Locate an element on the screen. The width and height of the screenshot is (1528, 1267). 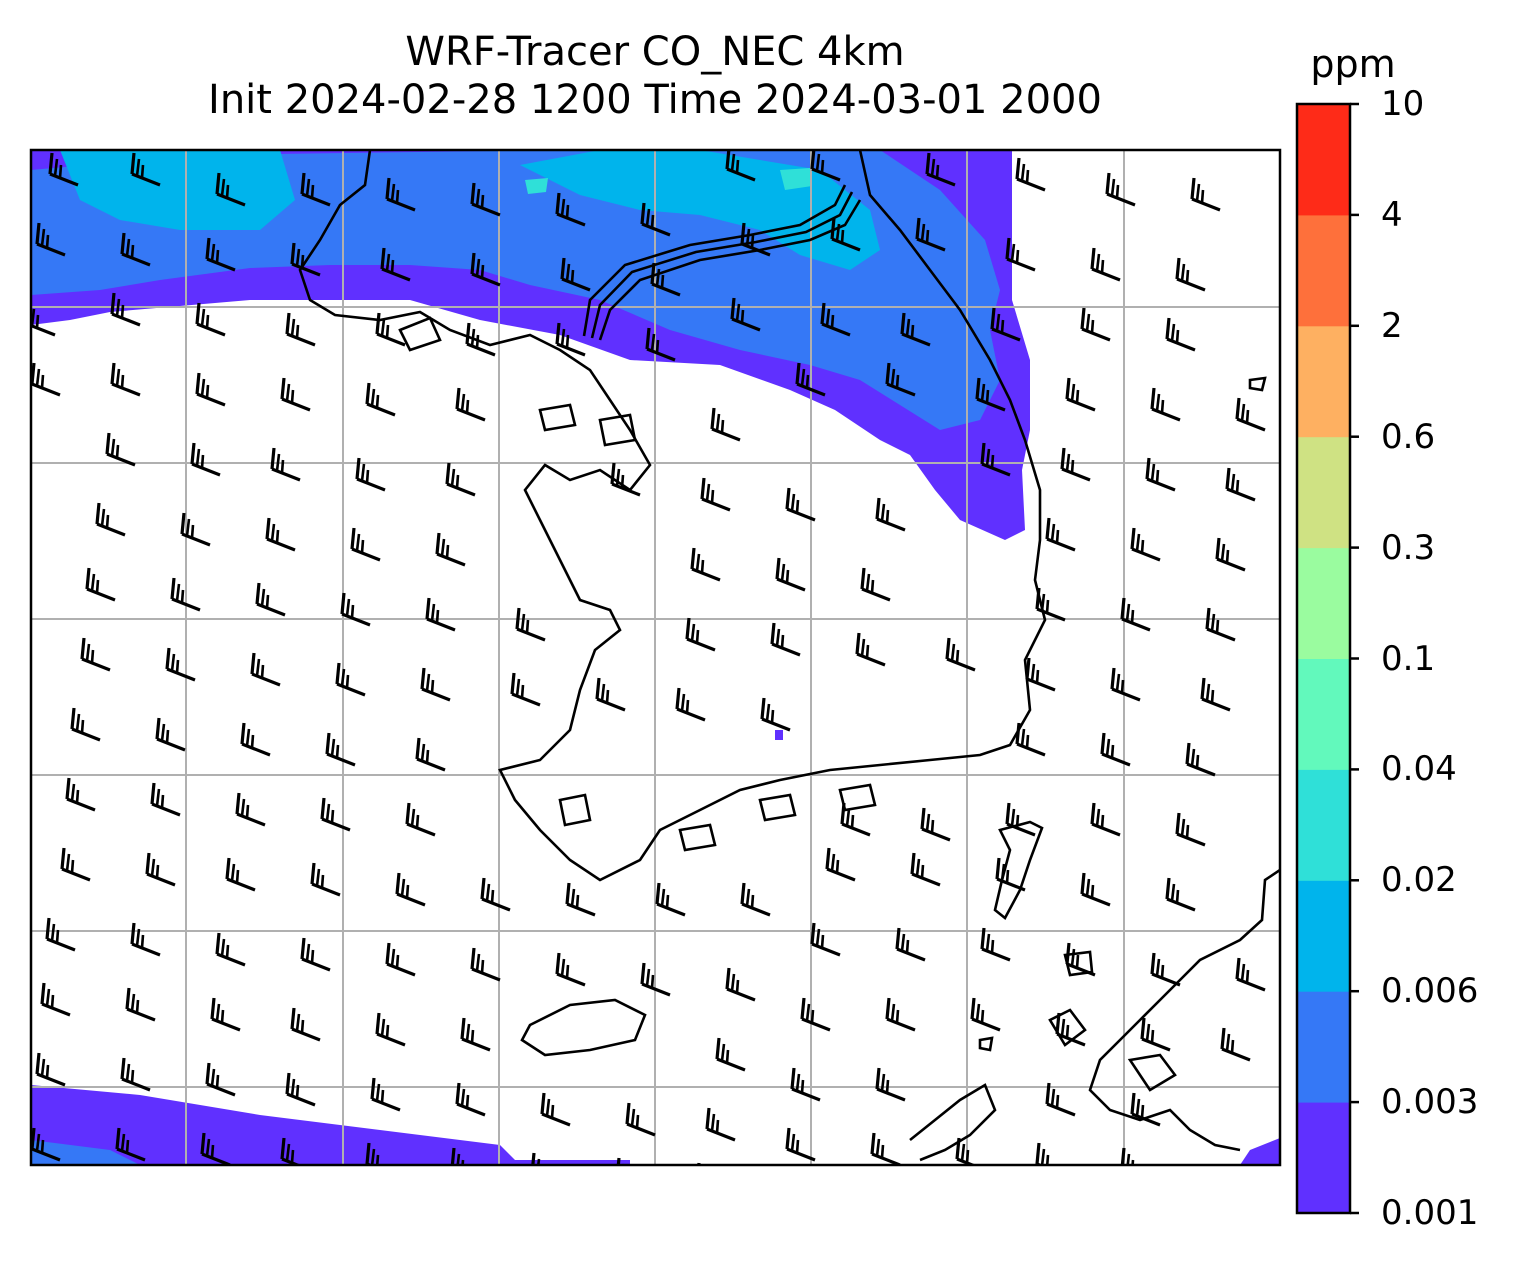
colorbar-tick-label: 0.003 is located at coordinates (1430, 1102).